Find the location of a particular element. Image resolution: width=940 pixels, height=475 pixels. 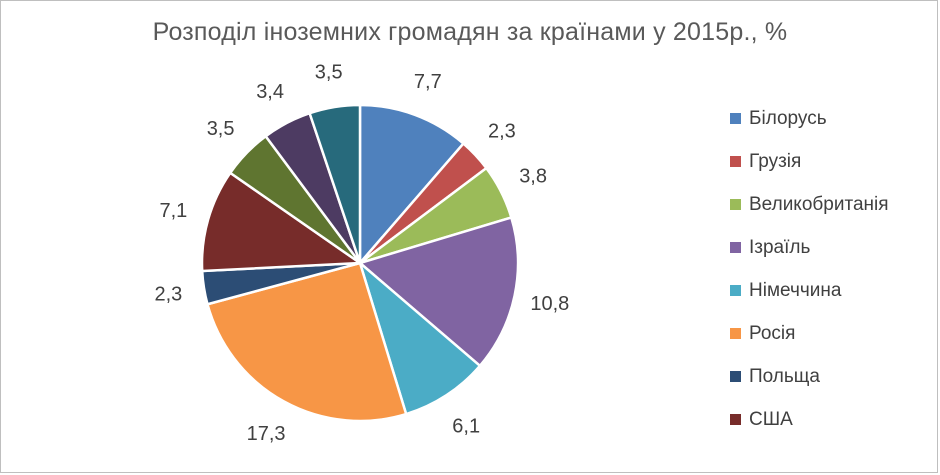

data-label-3: 3,8 is located at coordinates (533, 177).